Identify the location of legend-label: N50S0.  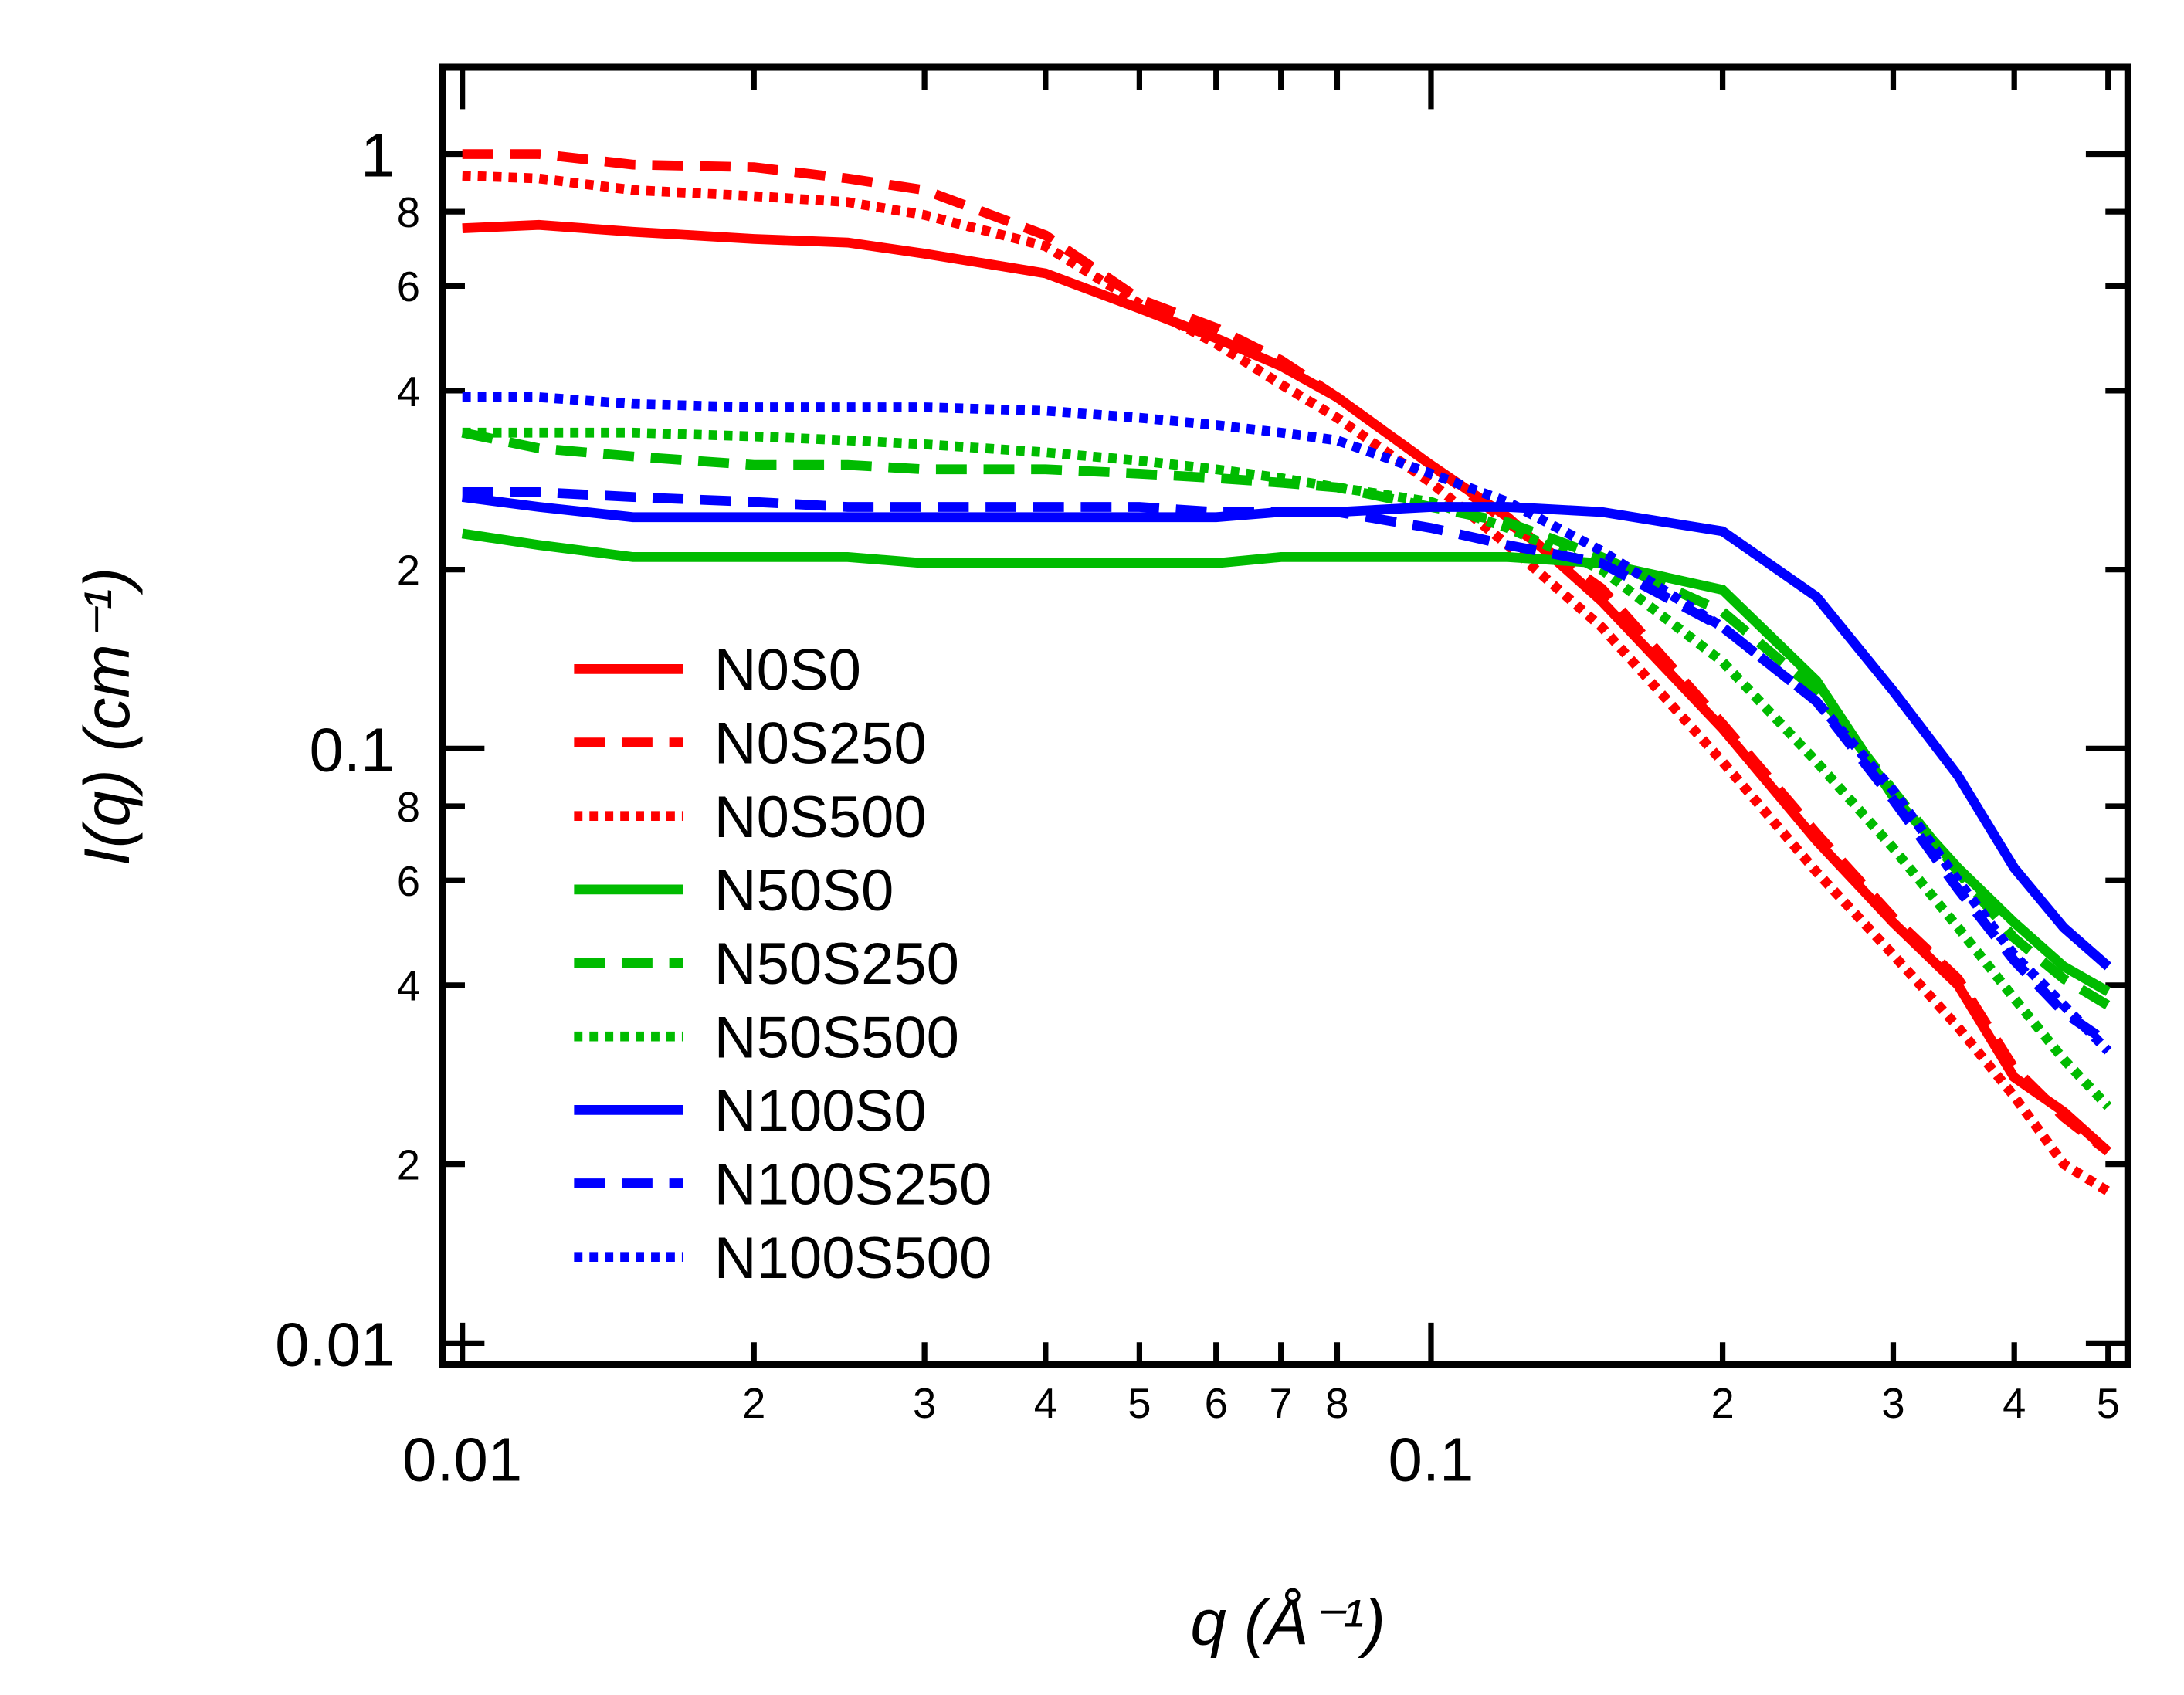
(804, 891).